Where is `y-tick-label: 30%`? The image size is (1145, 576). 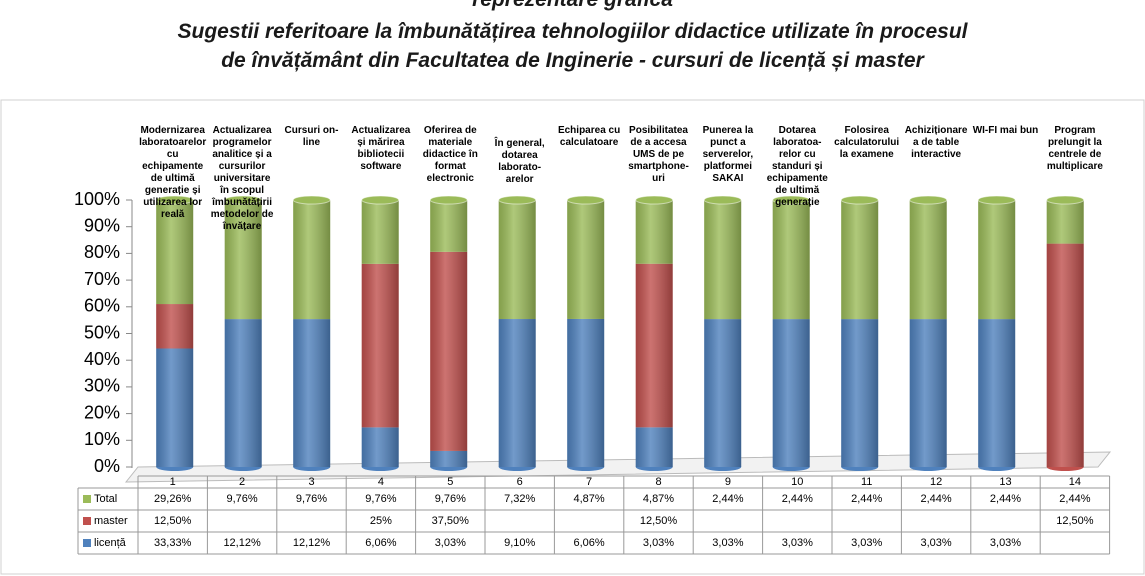
y-tick-label: 30% is located at coordinates (102, 386).